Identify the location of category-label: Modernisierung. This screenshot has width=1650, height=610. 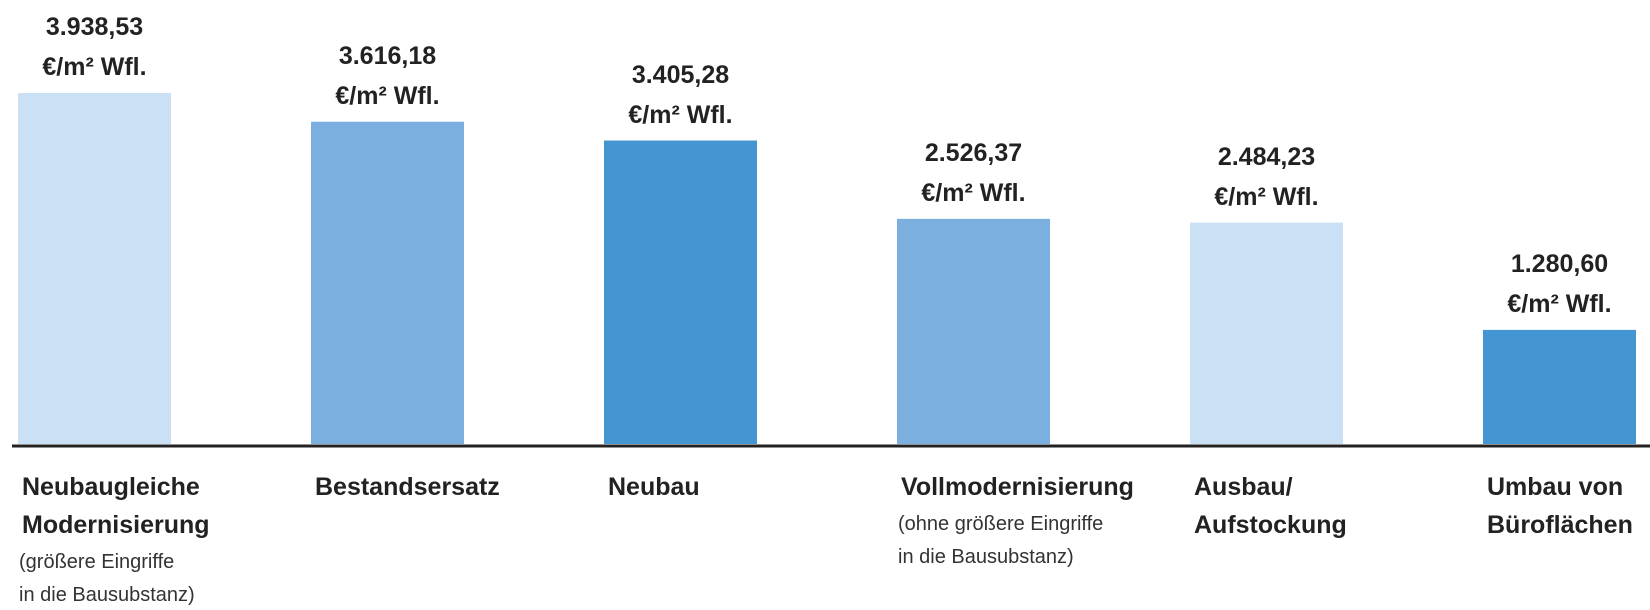
(116, 525).